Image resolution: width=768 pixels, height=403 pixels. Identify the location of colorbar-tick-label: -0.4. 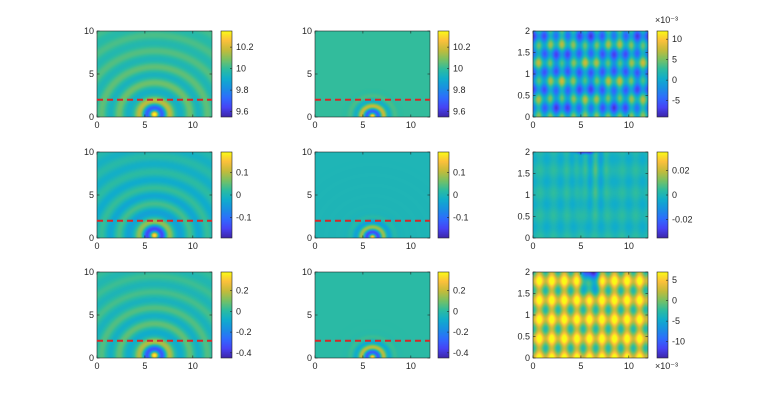
(461, 353).